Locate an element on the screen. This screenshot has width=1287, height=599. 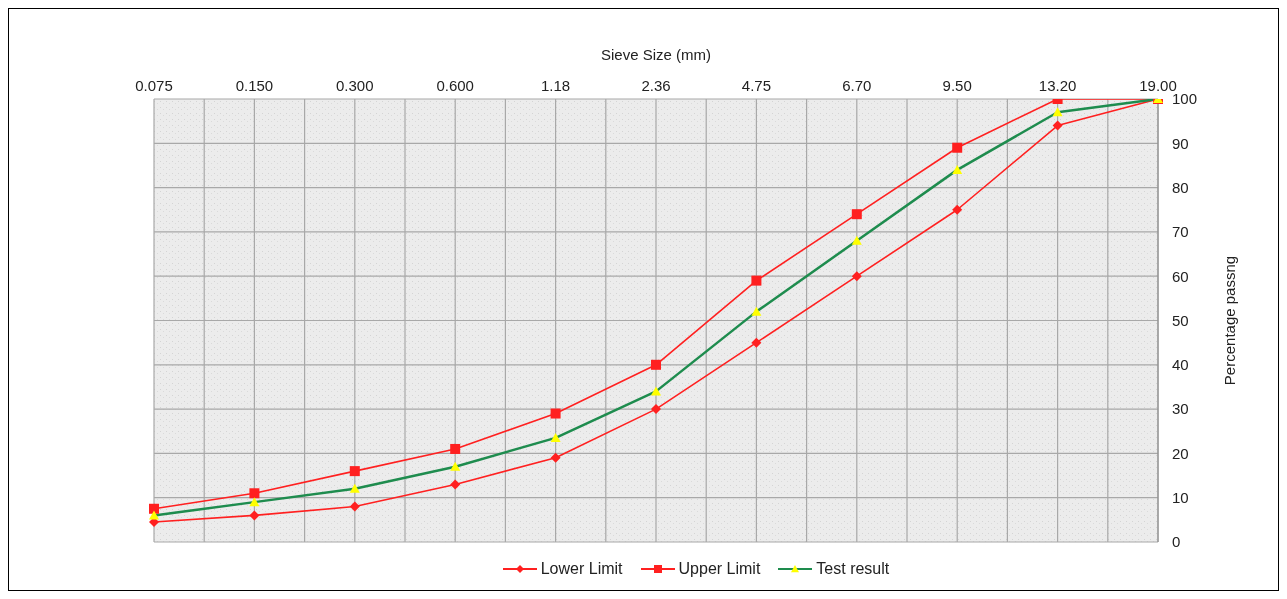
y-tick-label: 40 is located at coordinates (1180, 365).